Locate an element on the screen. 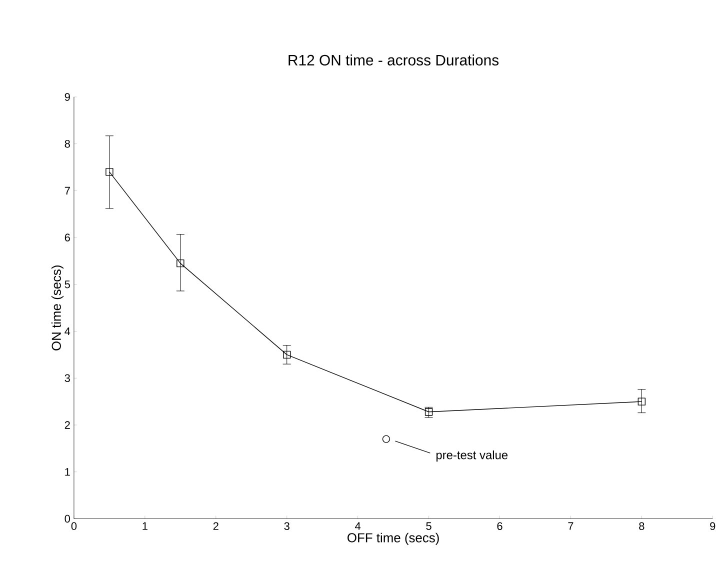 This screenshot has height=568, width=719. y-tick-label: 1 is located at coordinates (67, 472).